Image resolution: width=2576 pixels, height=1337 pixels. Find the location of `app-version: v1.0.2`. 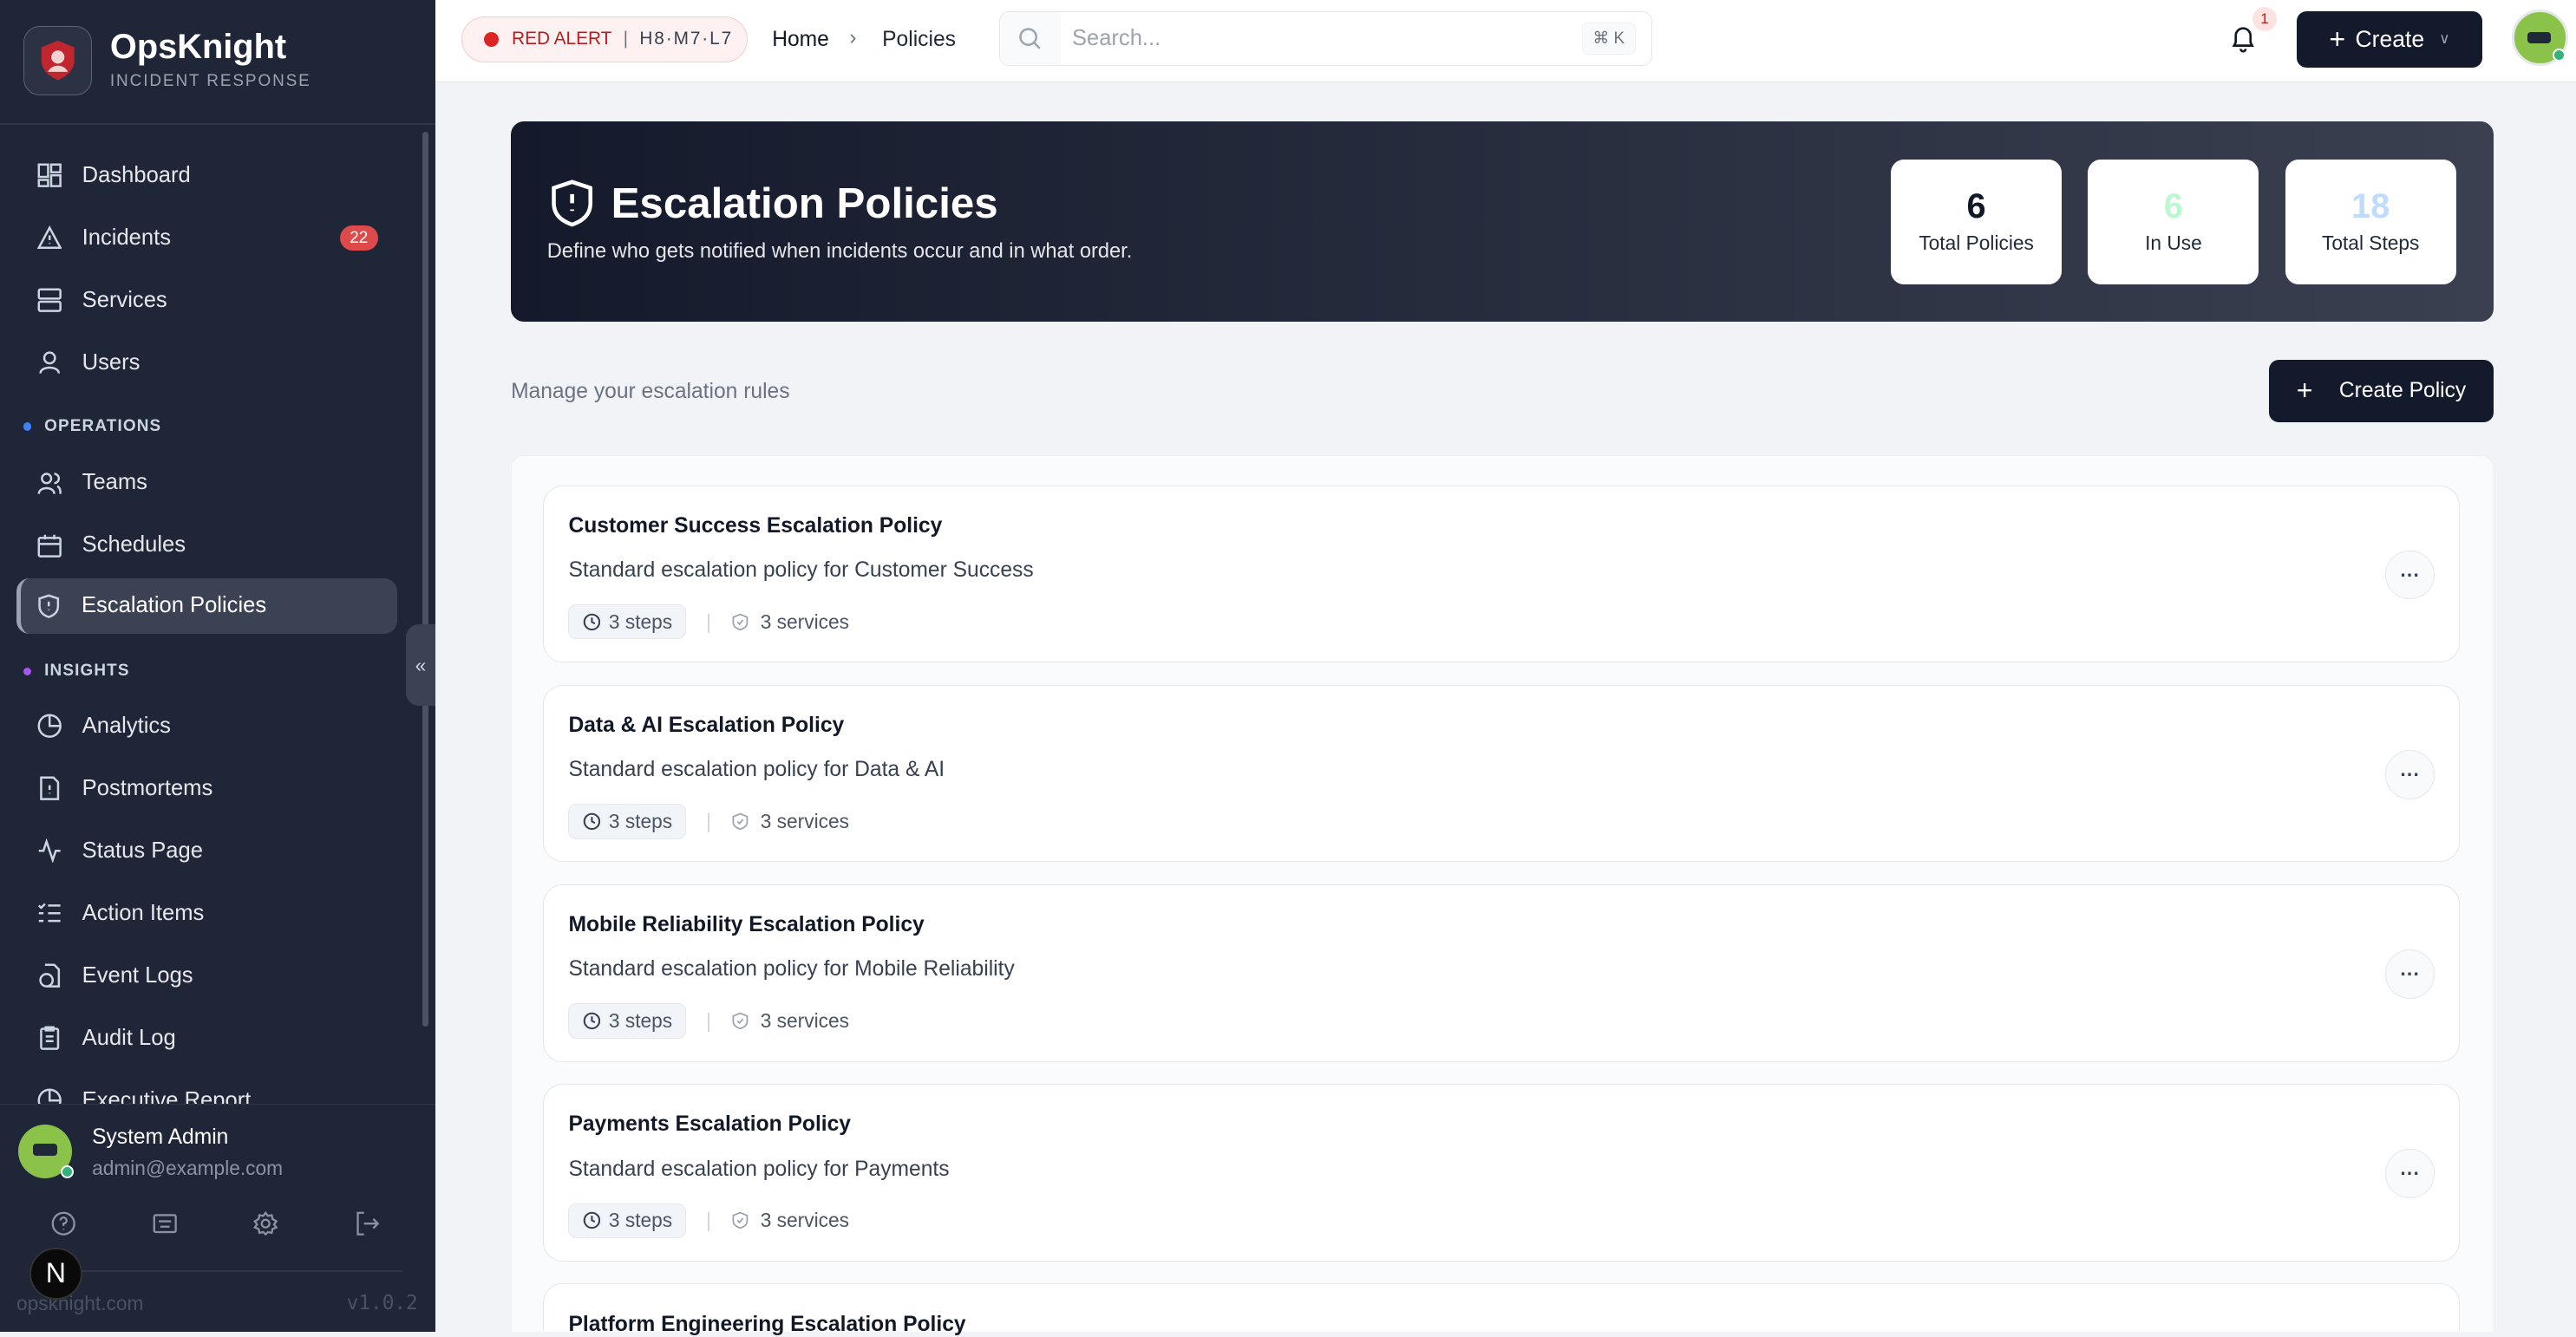

app-version: v1.0.2 is located at coordinates (382, 1303).